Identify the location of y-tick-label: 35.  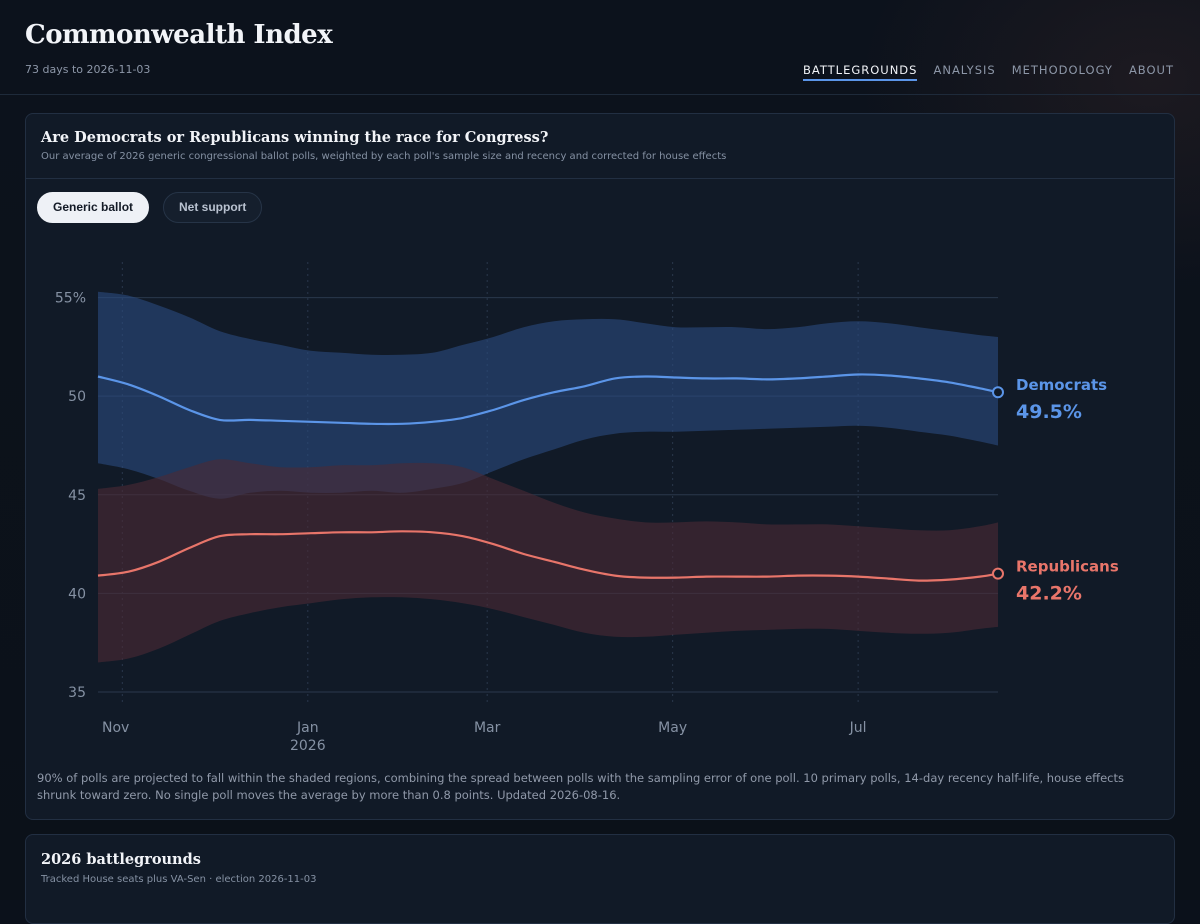
(77, 693).